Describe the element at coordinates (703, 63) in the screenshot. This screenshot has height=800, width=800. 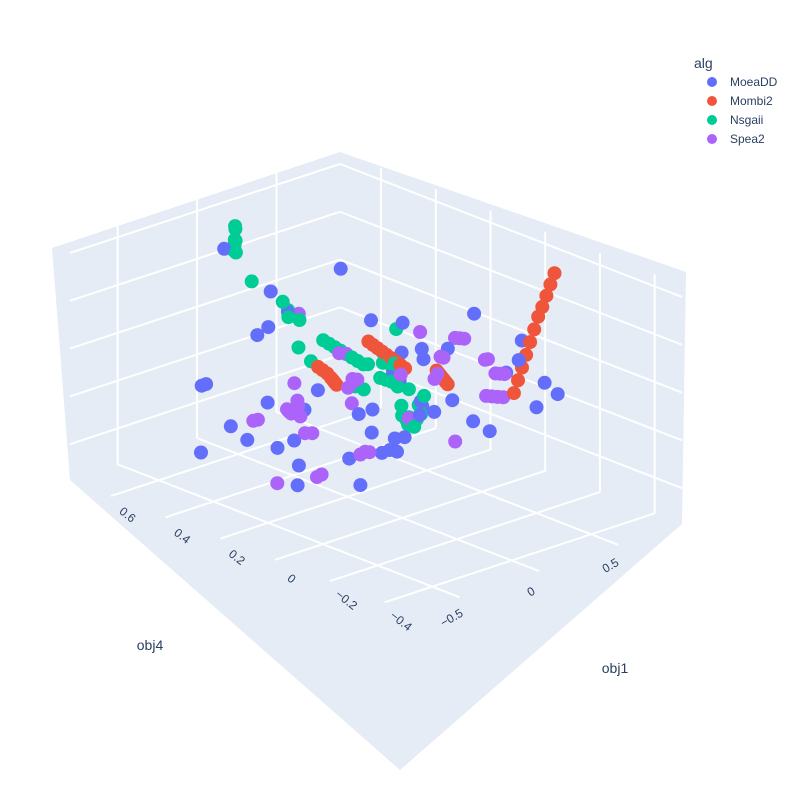
I see `legend-title: alg` at that location.